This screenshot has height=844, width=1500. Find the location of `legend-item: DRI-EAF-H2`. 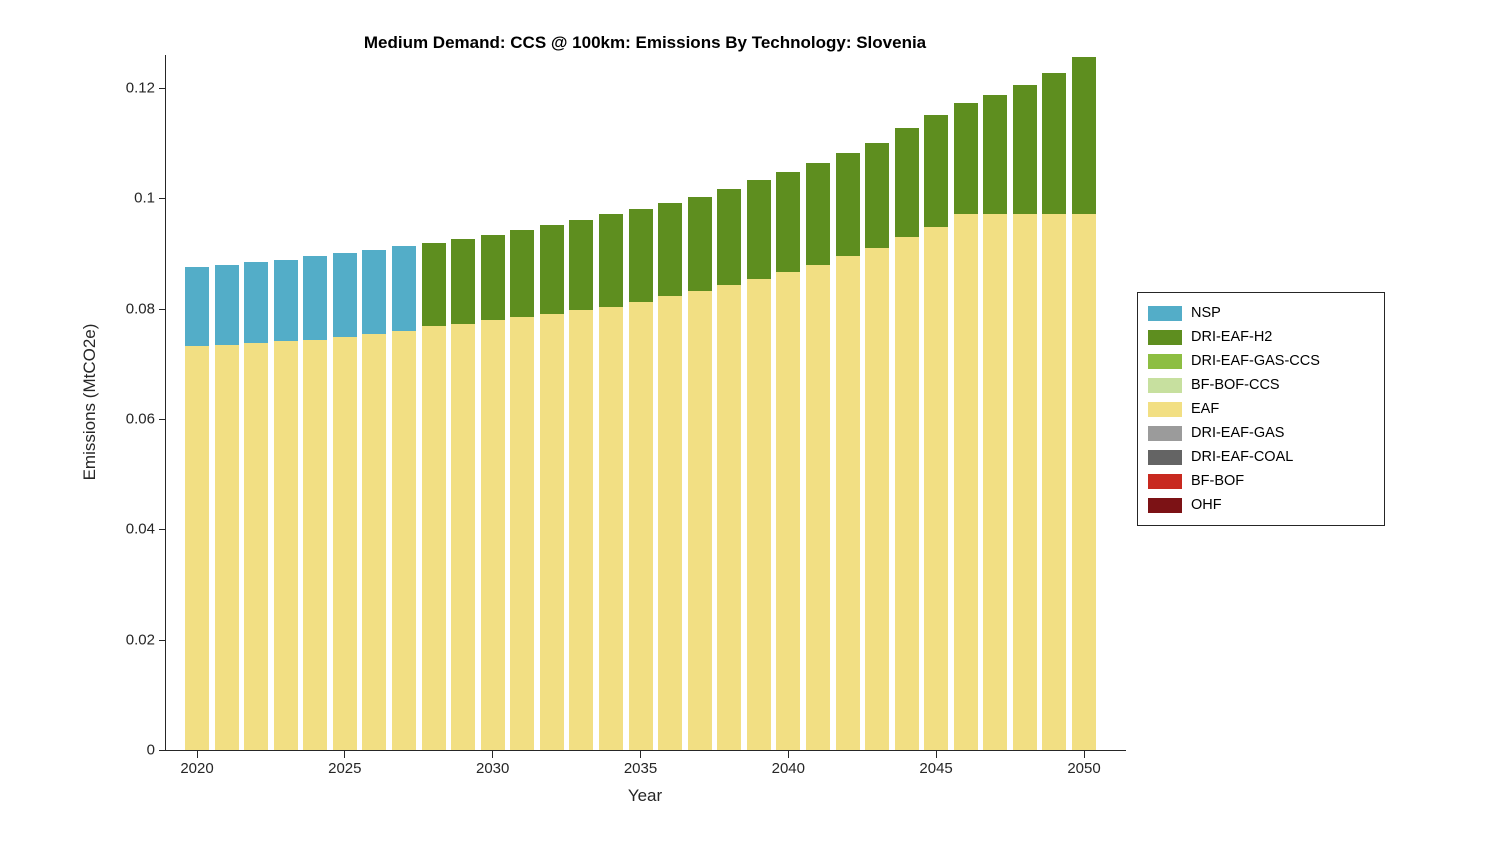

legend-item: DRI-EAF-H2 is located at coordinates (1261, 337).